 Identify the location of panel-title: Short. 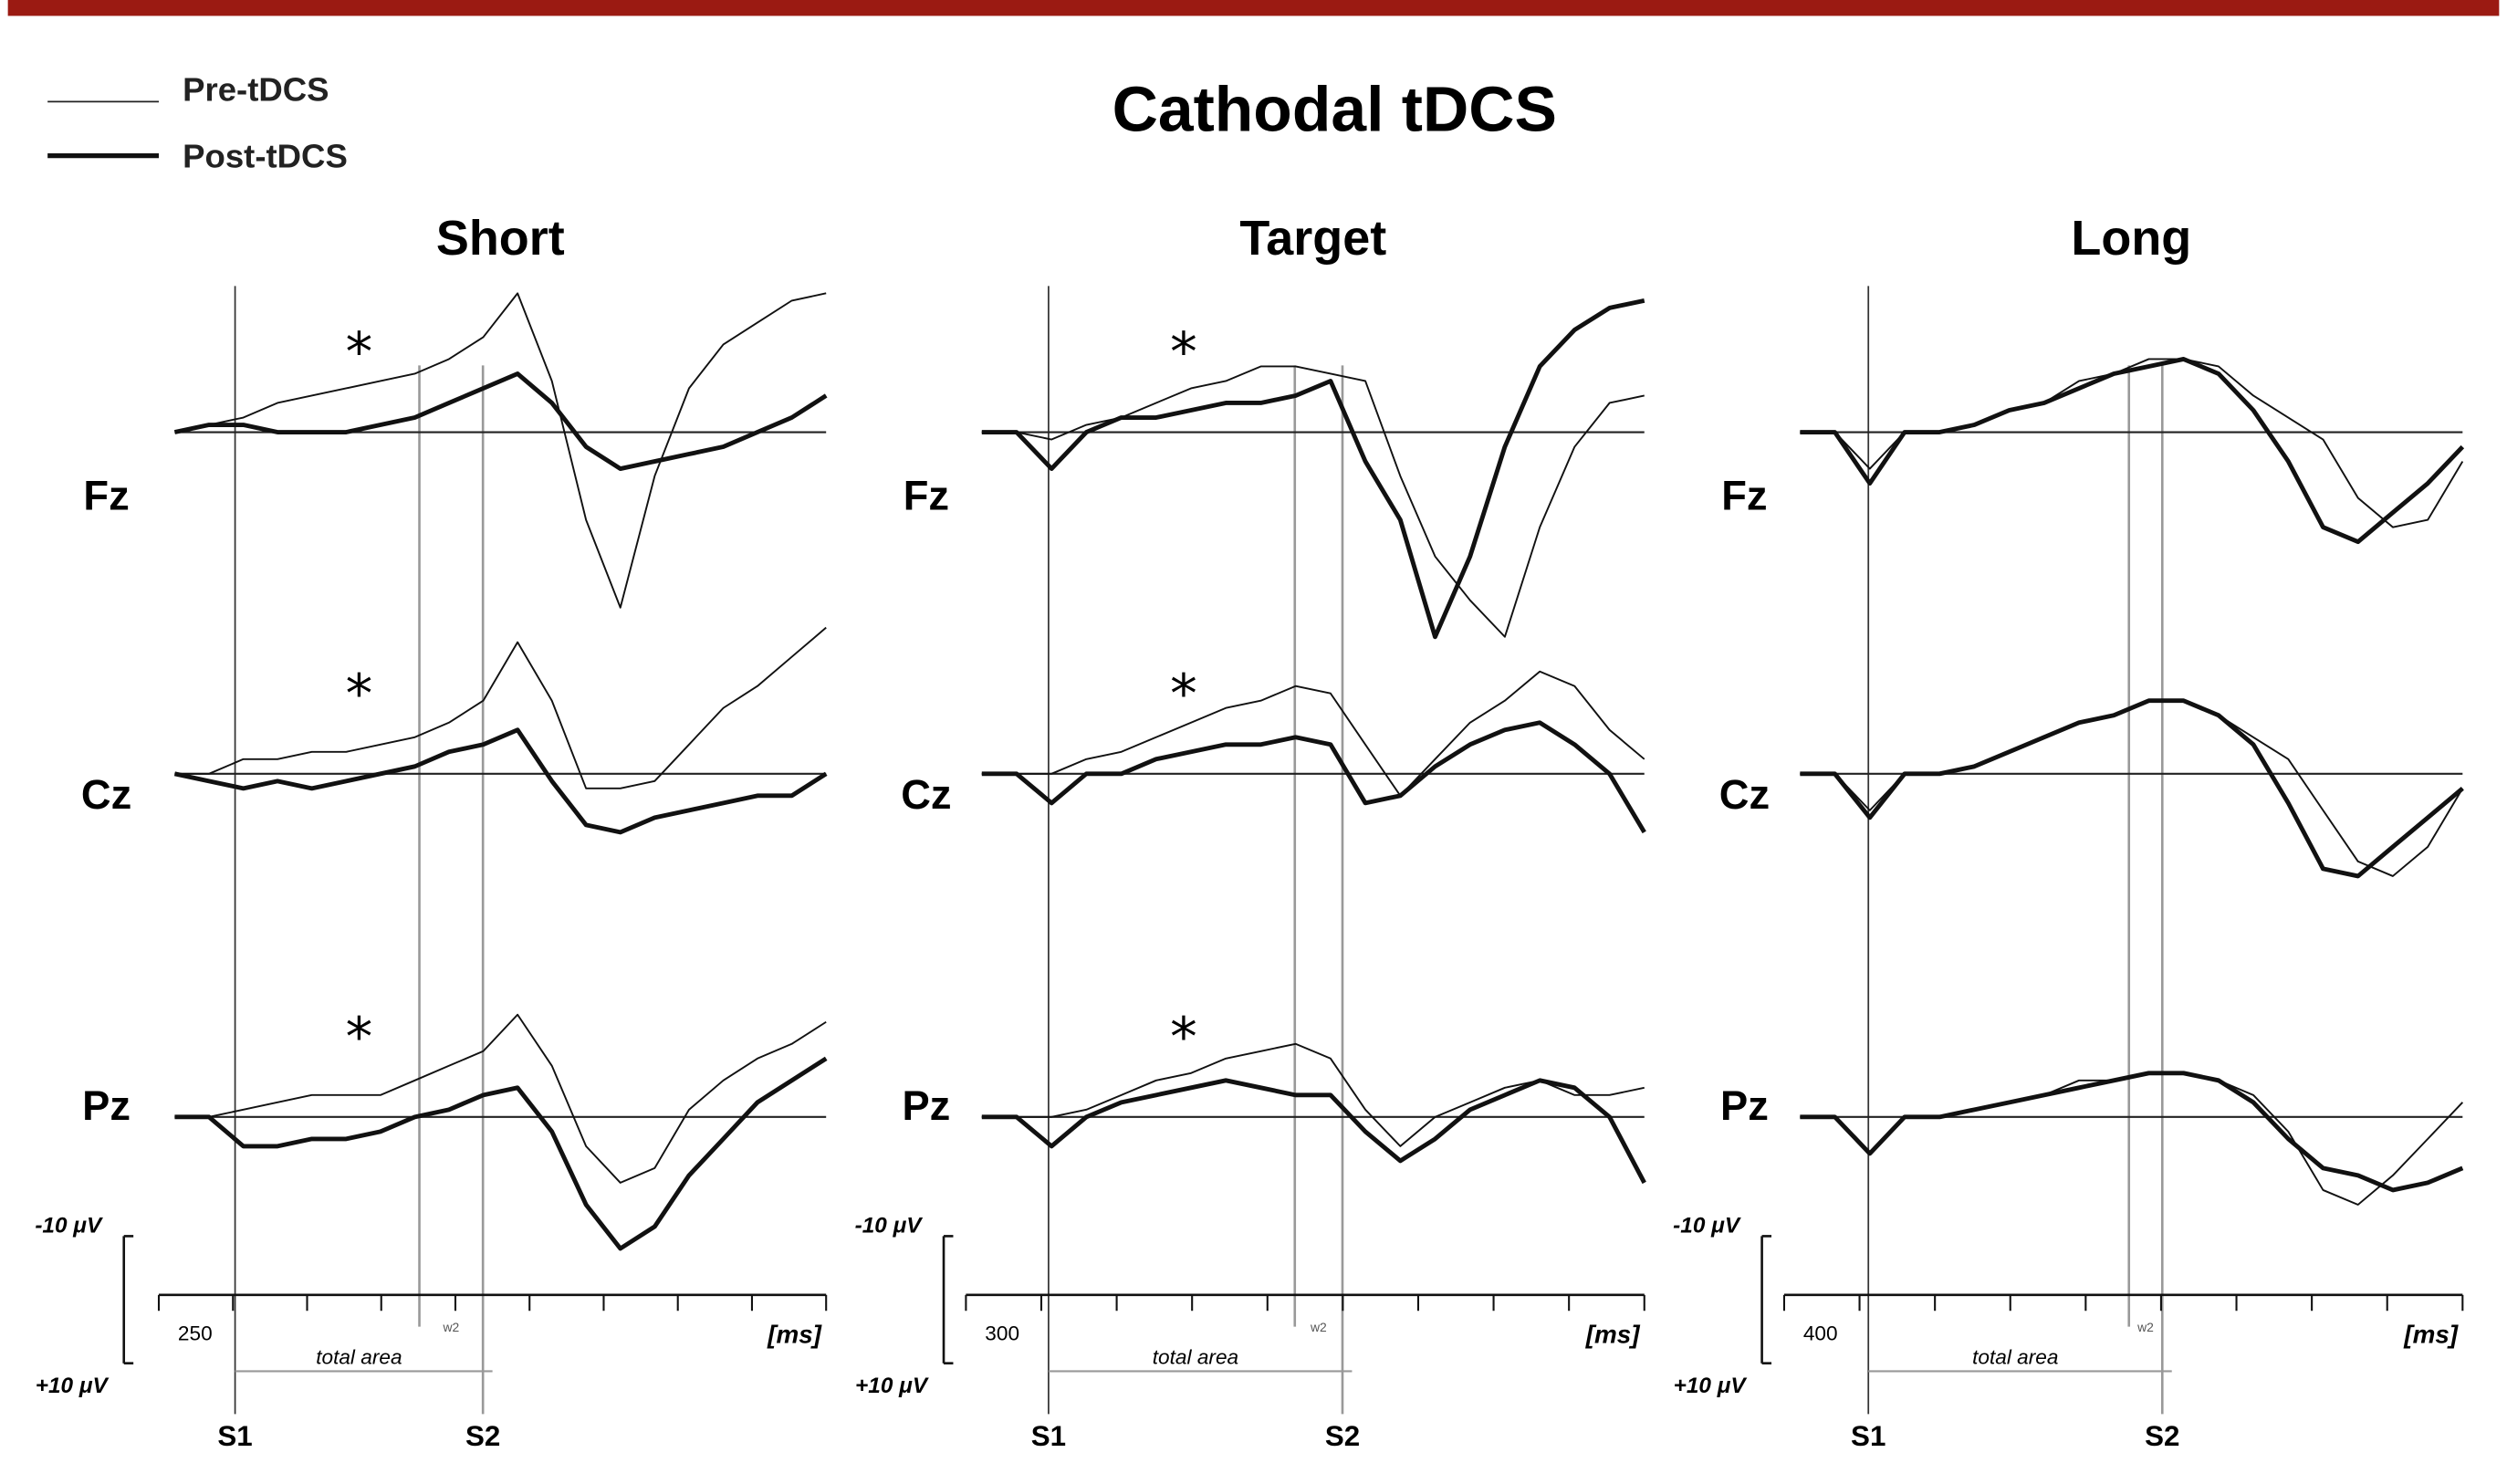
(500, 239).